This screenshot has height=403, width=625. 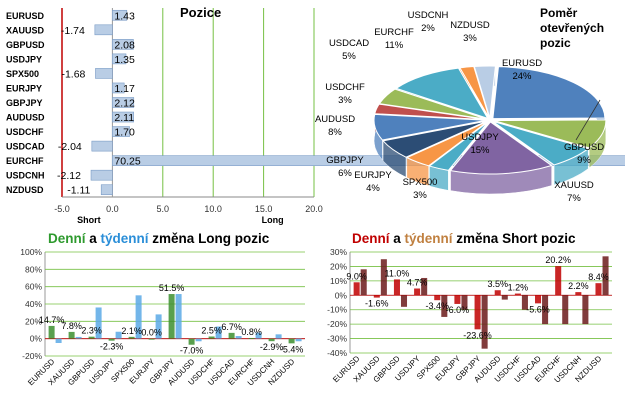 I want to click on c1-category-label: AUDUSD, so click(x=25, y=118).